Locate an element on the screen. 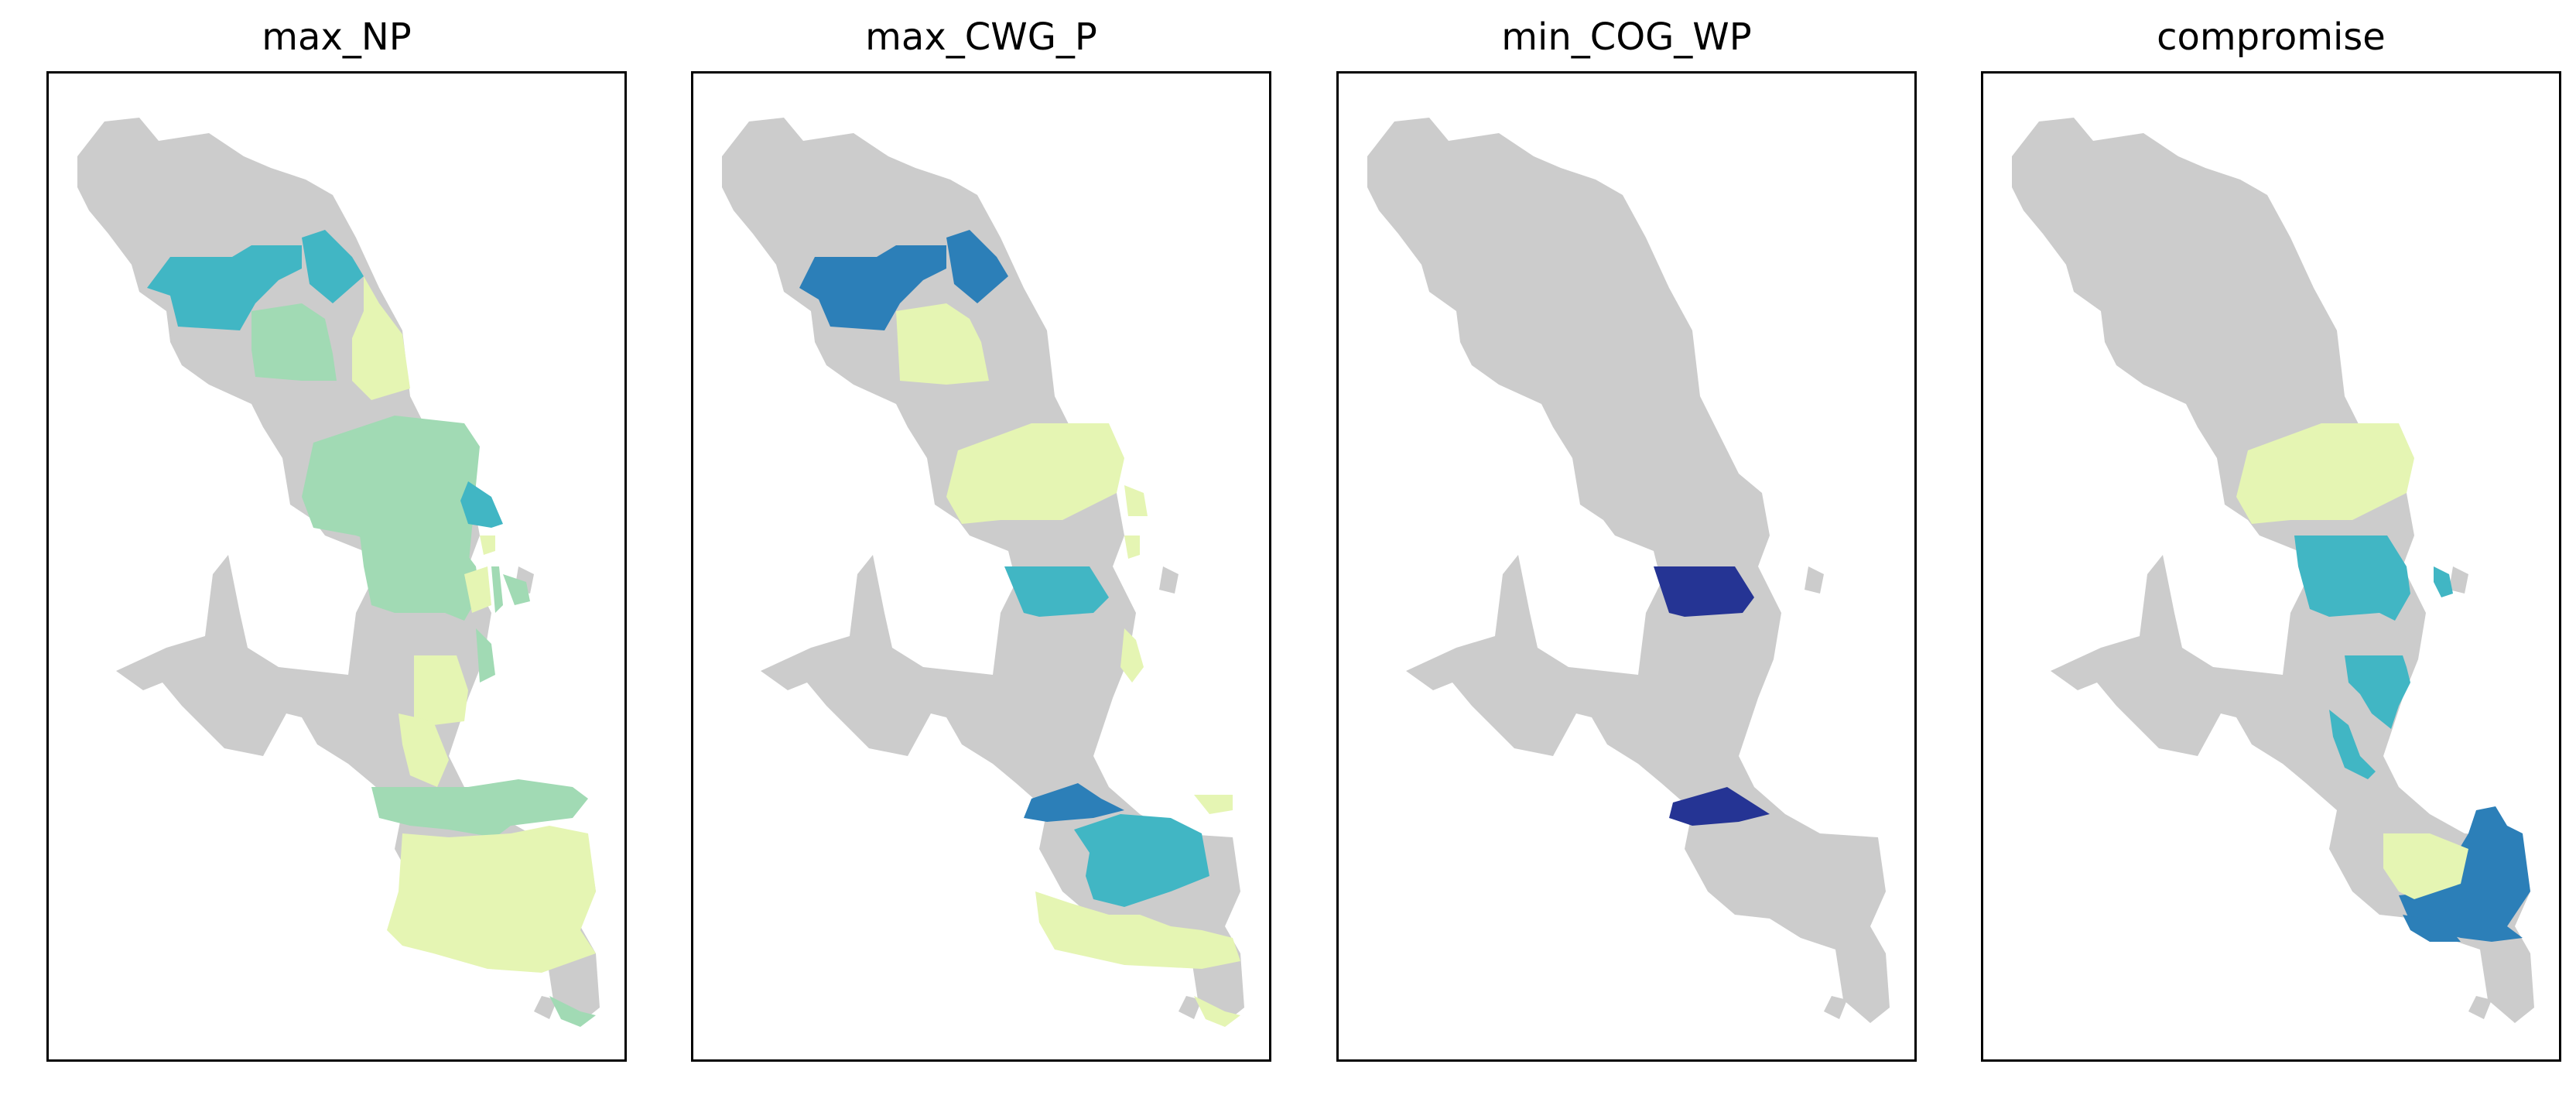 This screenshot has width=2576, height=1095. zone-south-fringe is located at coordinates (1138, 930).